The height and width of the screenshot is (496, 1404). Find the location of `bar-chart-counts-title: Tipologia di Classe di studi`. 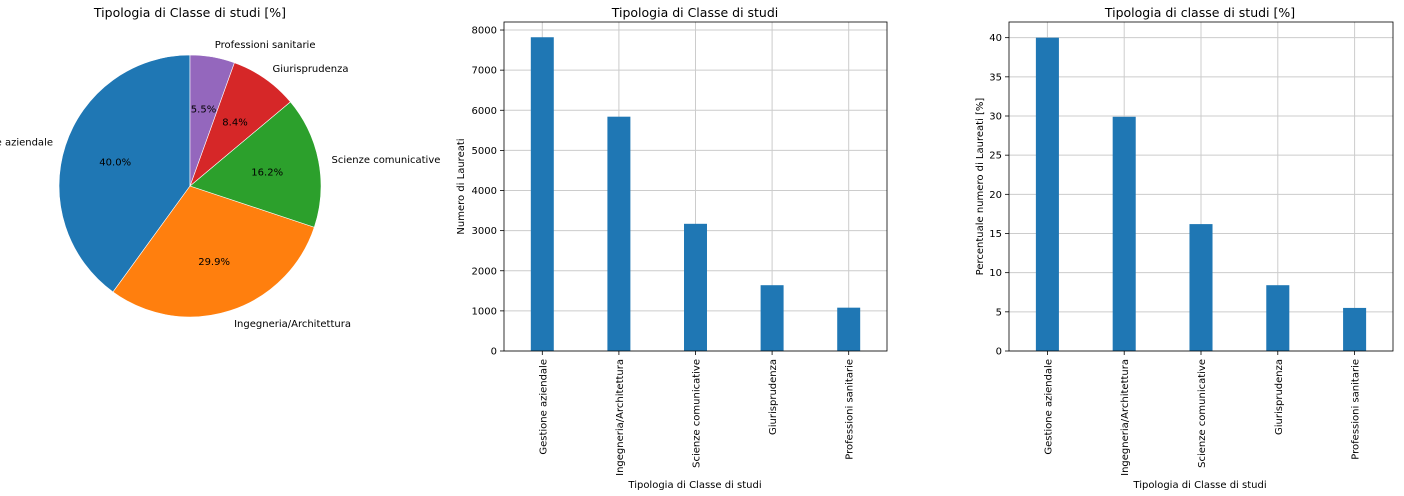

bar-chart-counts-title: Tipologia di Classe di studi is located at coordinates (695, 12).